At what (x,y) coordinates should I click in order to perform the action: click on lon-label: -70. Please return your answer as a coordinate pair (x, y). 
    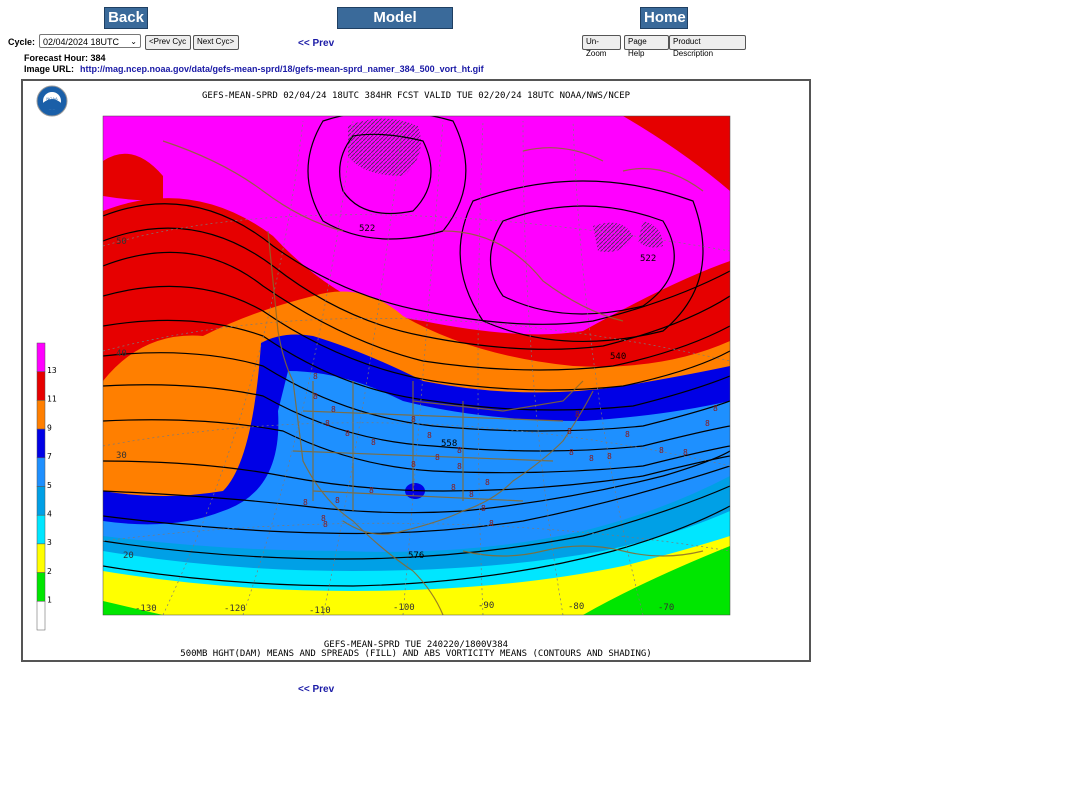
    Looking at the image, I should click on (666, 608).